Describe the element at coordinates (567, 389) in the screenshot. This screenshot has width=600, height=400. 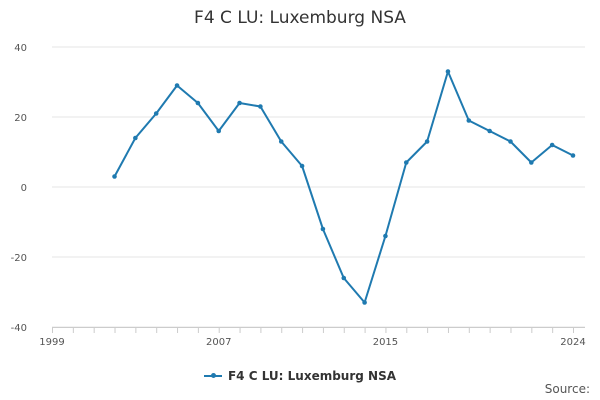
I see `source-label: Source:` at that location.